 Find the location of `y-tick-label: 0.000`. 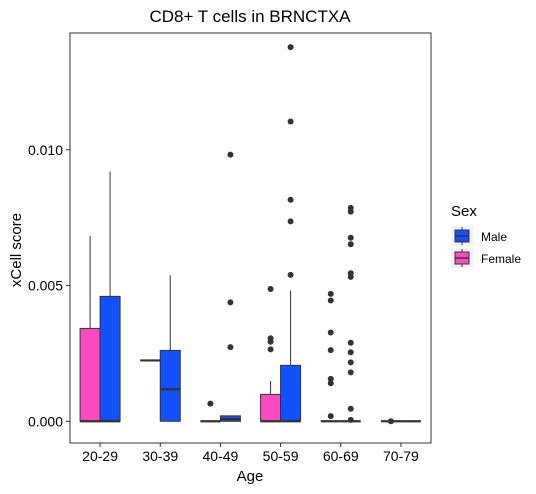

y-tick-label: 0.000 is located at coordinates (45, 421).